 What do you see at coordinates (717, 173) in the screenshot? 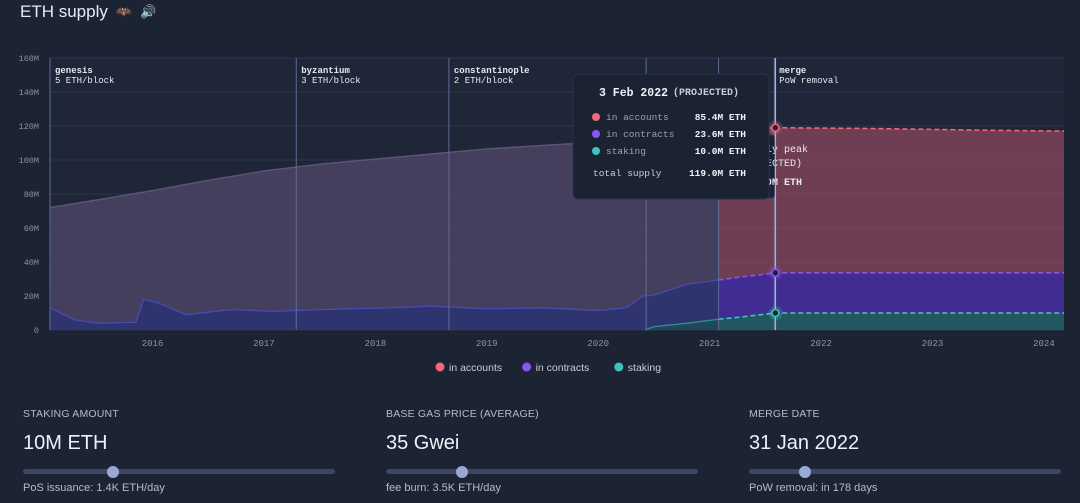
I see `tooltip-total-value: 119.0M ETH` at bounding box center [717, 173].